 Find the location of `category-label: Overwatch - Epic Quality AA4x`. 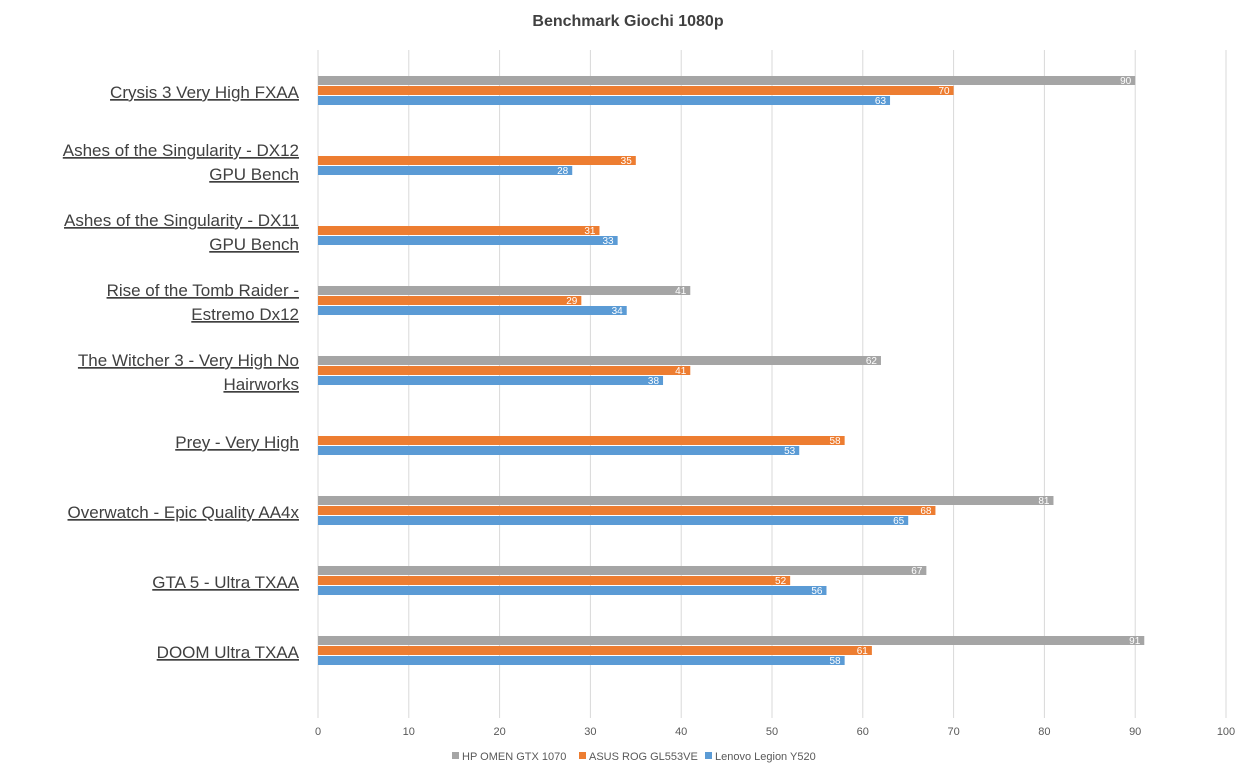

category-label: Overwatch - Epic Quality AA4x is located at coordinates (184, 512).